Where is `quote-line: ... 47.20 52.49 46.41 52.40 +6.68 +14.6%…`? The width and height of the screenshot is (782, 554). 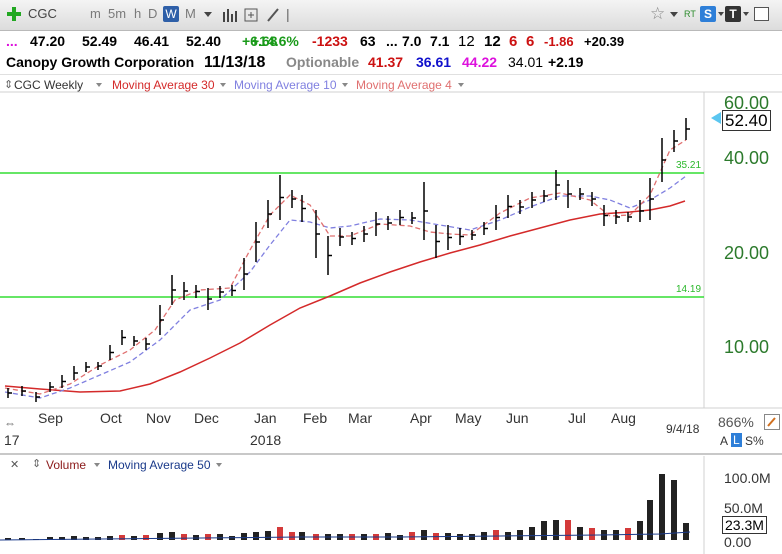
quote-line: ... 47.20 52.49 46.41 52.40 +6.68 +14.6%… is located at coordinates (391, 43).